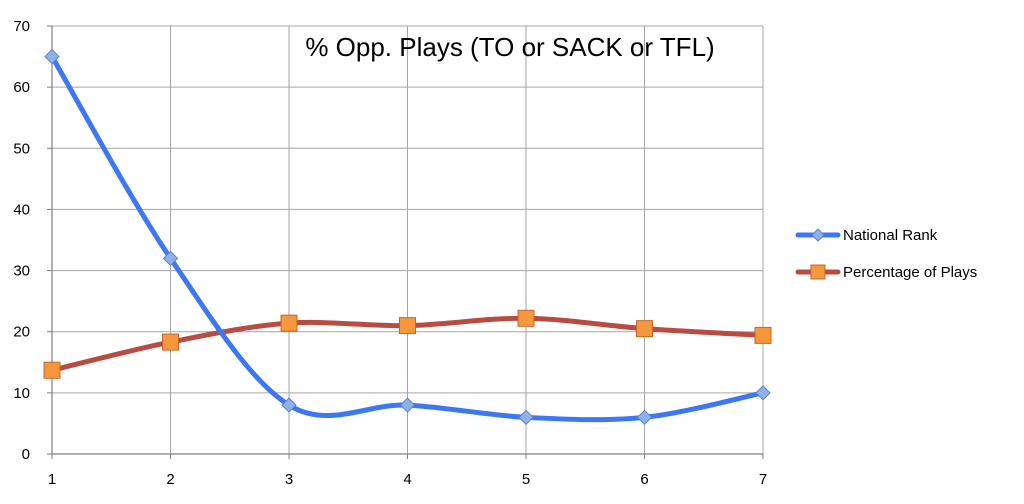 This screenshot has height=504, width=1024. Describe the element at coordinates (763, 479) in the screenshot. I see `x-tick-label: 7` at that location.